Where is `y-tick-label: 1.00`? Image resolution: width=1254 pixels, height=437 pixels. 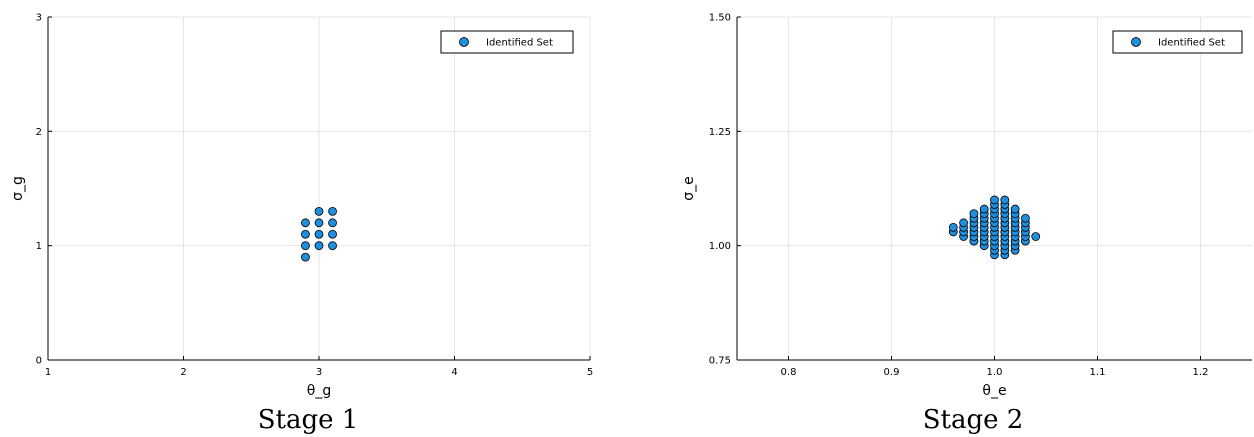
y-tick-label: 1.00 is located at coordinates (720, 246).